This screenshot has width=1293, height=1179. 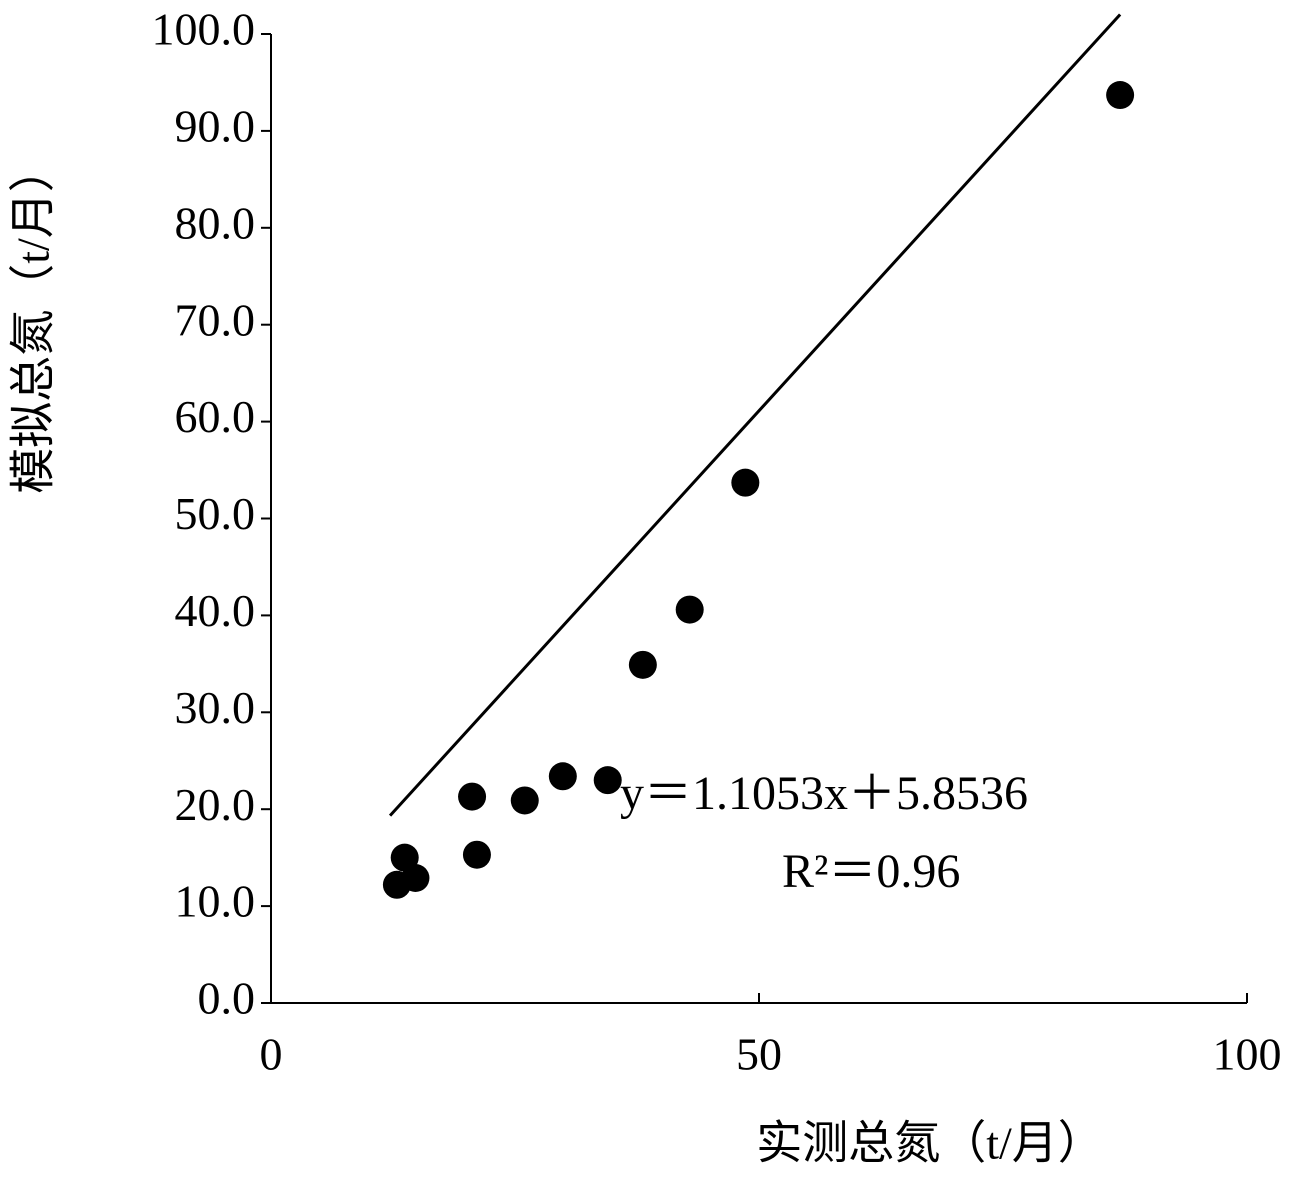 What do you see at coordinates (759, 1054) in the screenshot?
I see `x-tick-label: 50` at bounding box center [759, 1054].